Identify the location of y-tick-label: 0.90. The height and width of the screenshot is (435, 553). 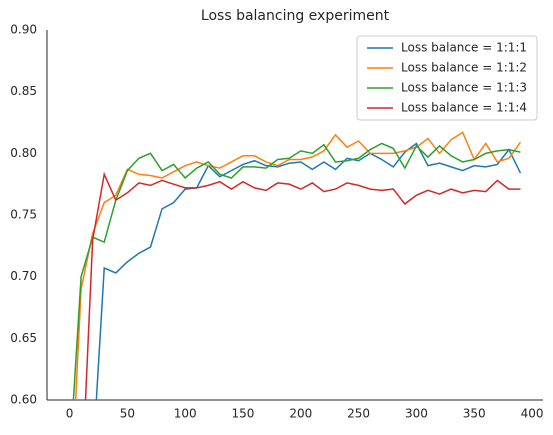
(23, 30).